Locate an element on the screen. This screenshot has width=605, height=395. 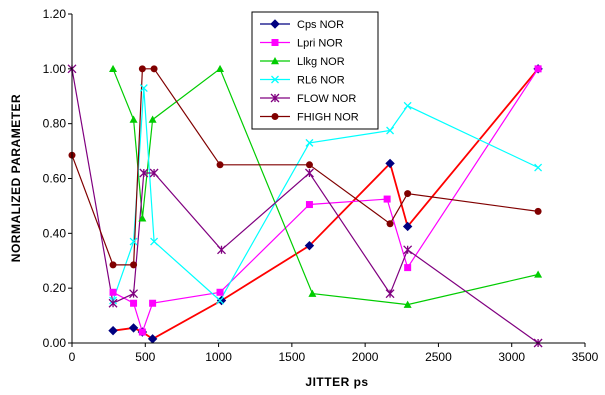
legend-label: Llkg NOR is located at coordinates (321, 62).